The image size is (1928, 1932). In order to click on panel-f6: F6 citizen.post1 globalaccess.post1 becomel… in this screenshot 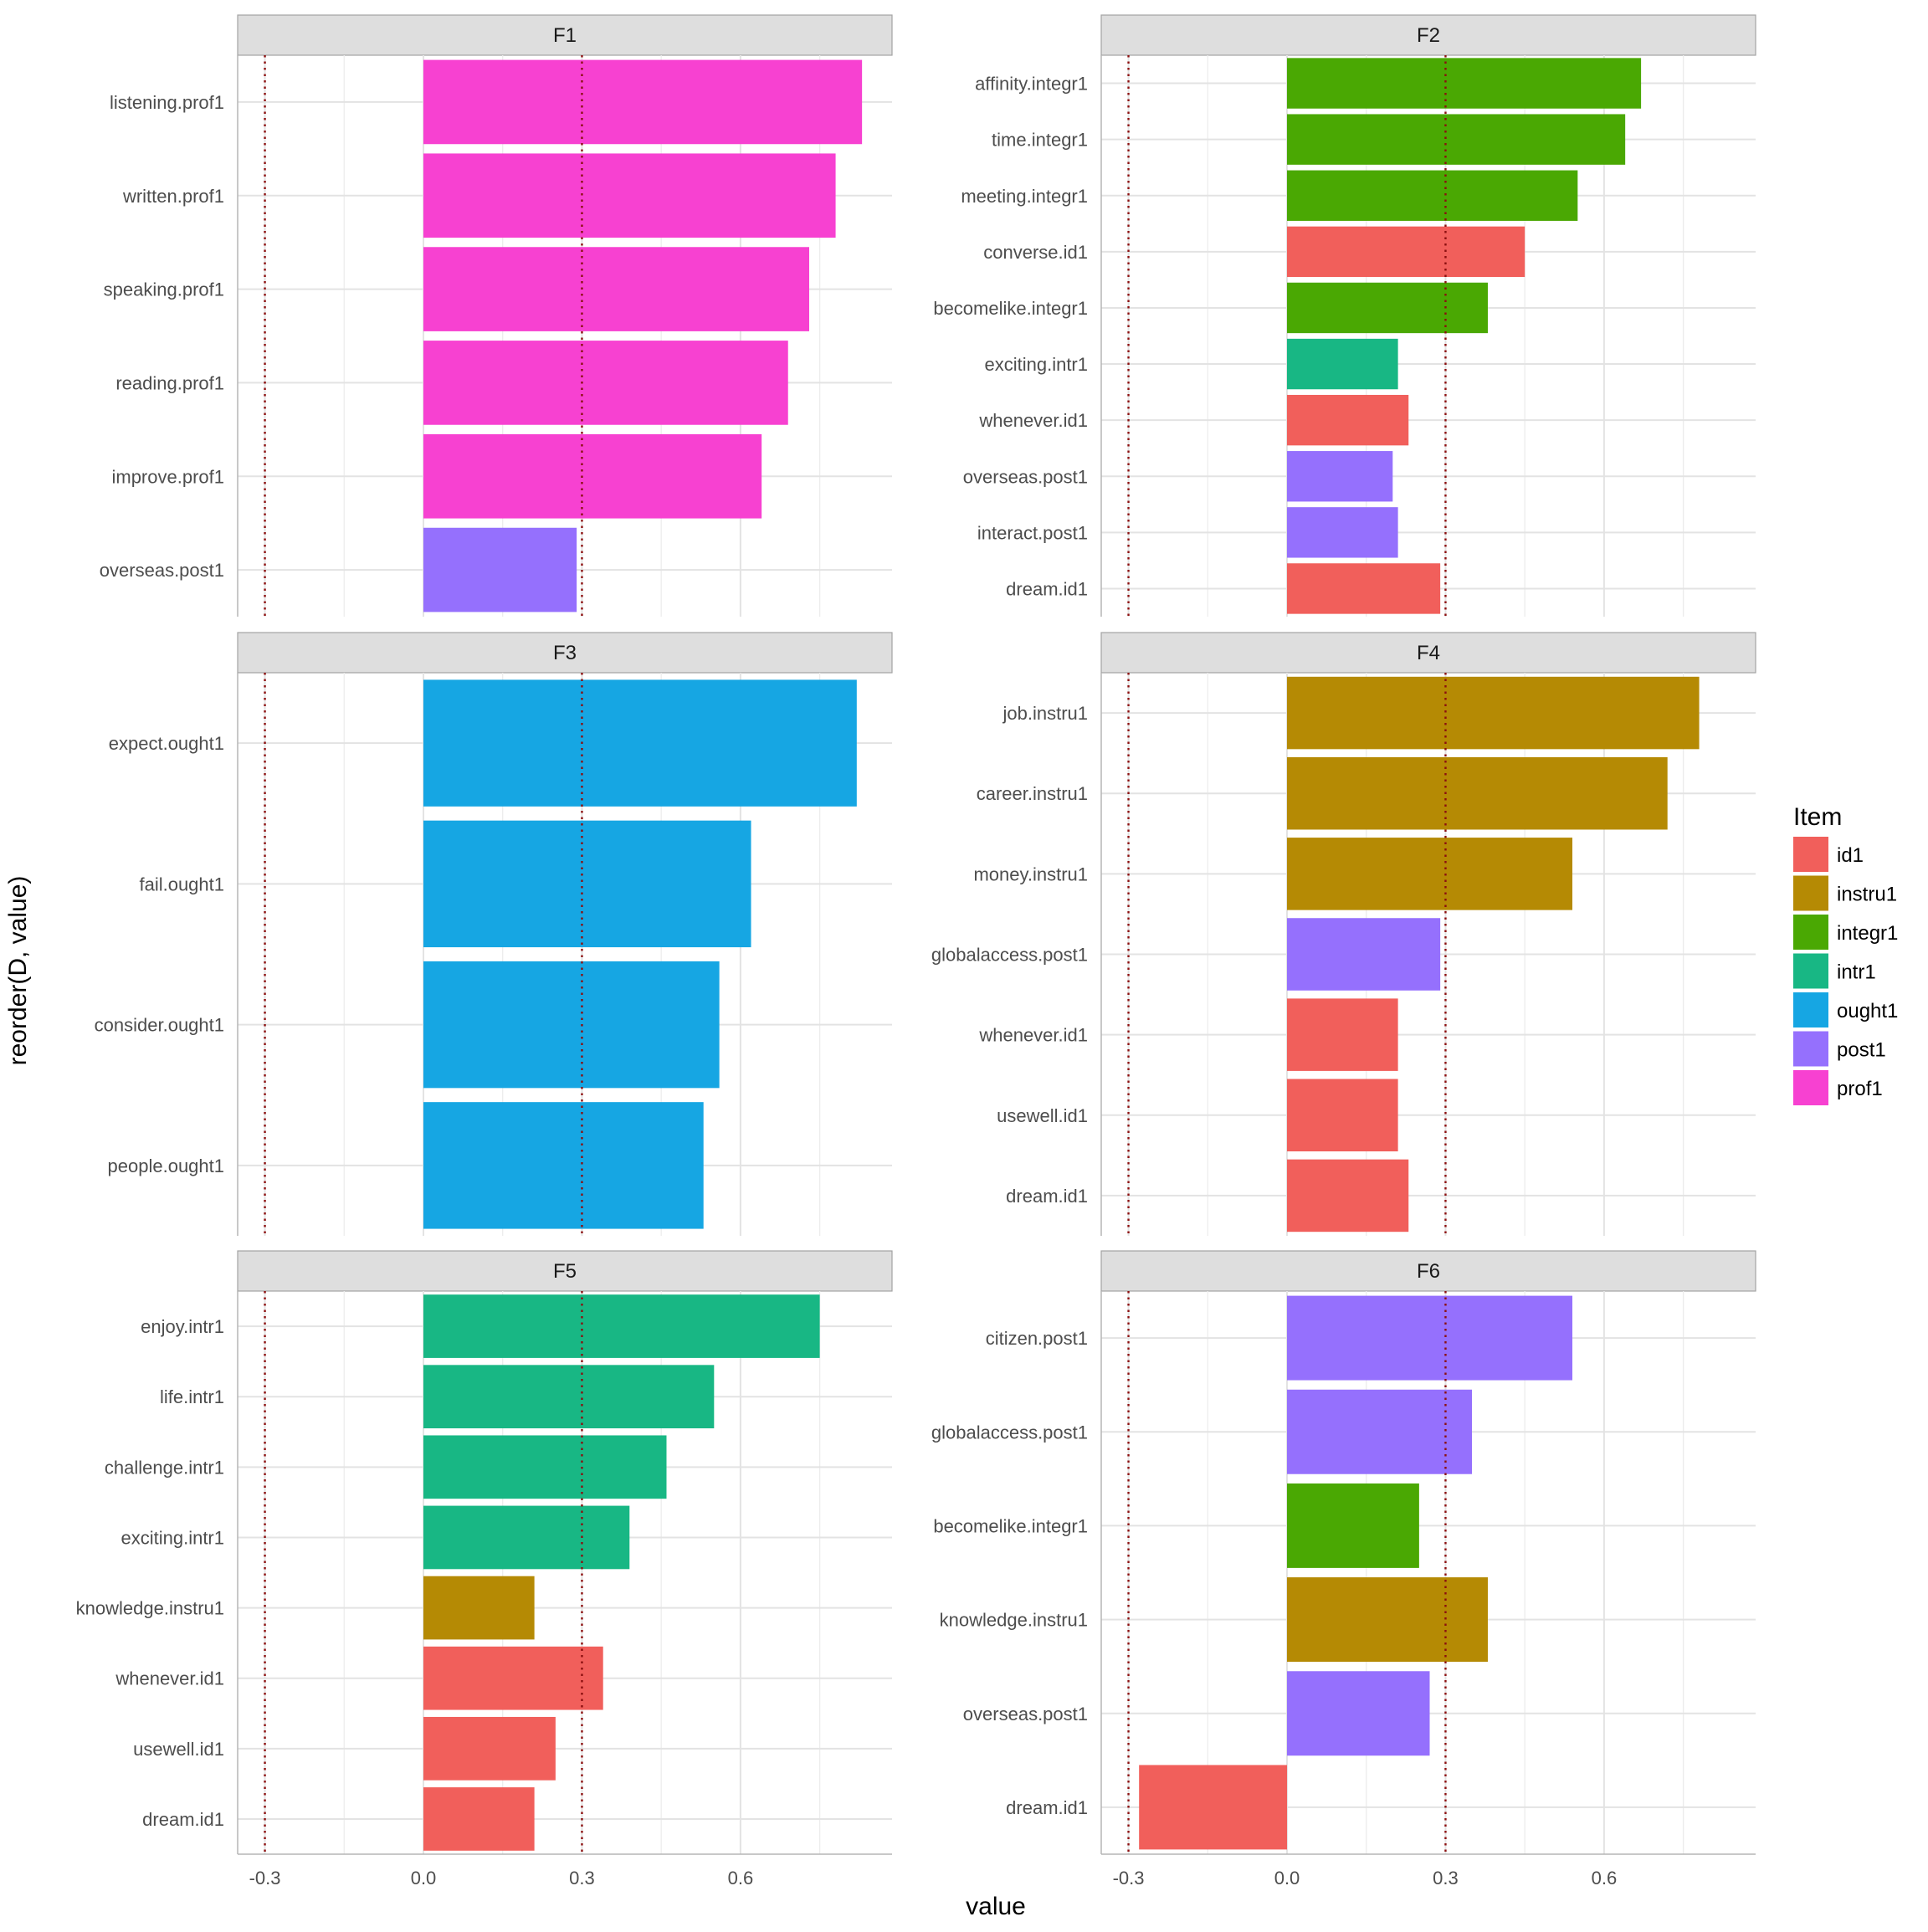, I will do `click(1343, 1569)`.